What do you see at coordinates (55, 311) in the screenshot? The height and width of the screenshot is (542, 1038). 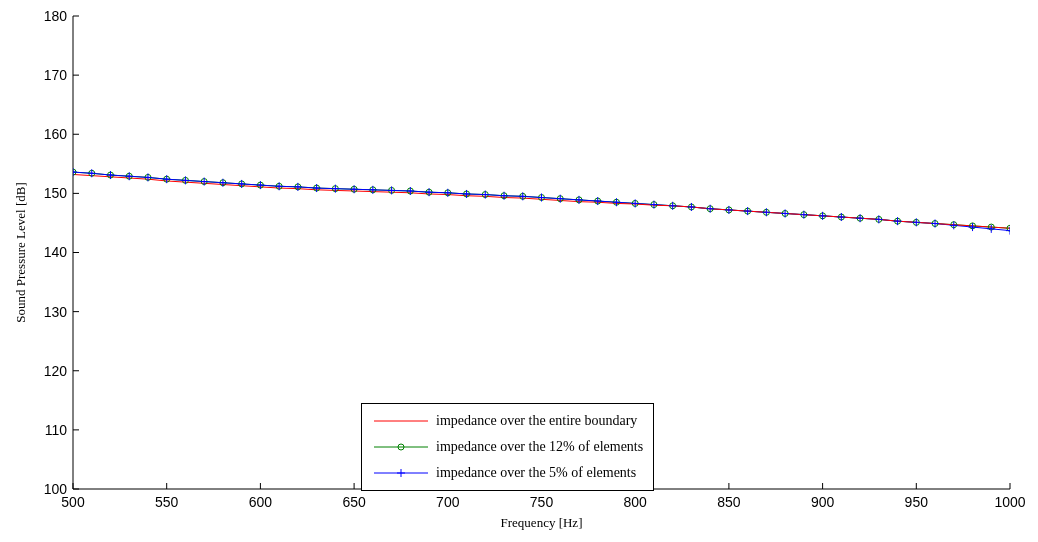 I see `y-tick-label: 130` at bounding box center [55, 311].